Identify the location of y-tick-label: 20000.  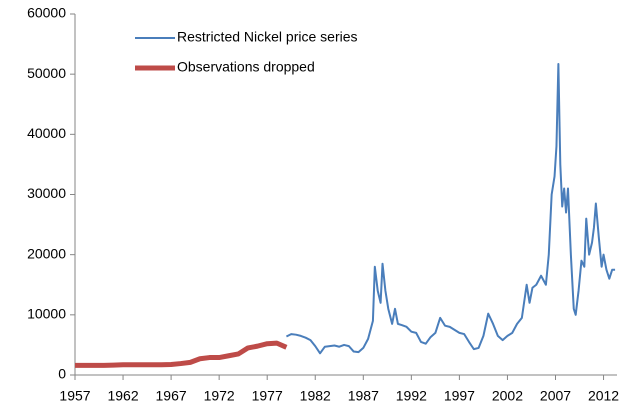
(46, 253).